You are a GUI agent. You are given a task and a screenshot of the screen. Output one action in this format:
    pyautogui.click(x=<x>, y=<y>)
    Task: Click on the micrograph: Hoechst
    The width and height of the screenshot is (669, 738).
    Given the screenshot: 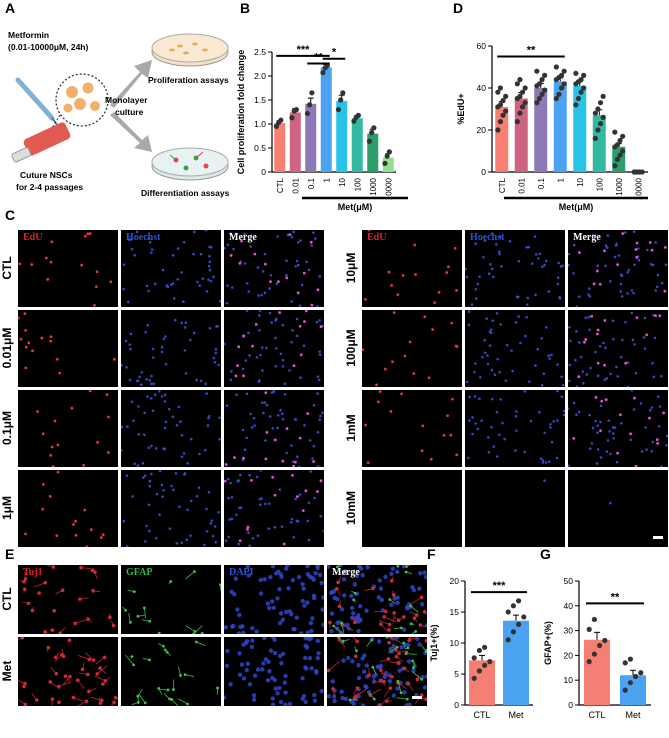 What is the action you would take?
    pyautogui.click(x=515, y=268)
    